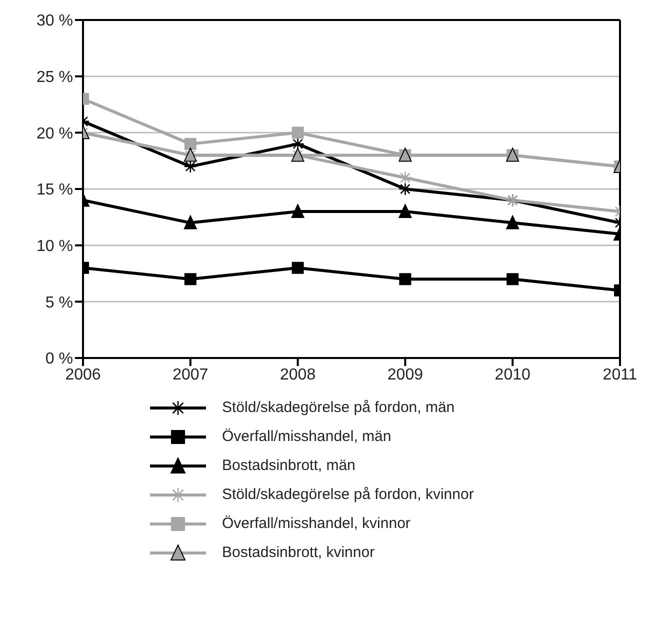  Describe the element at coordinates (348, 494) in the screenshot. I see `legend-label: Stöld/skadegörelse på fordon, kvinnor` at that location.